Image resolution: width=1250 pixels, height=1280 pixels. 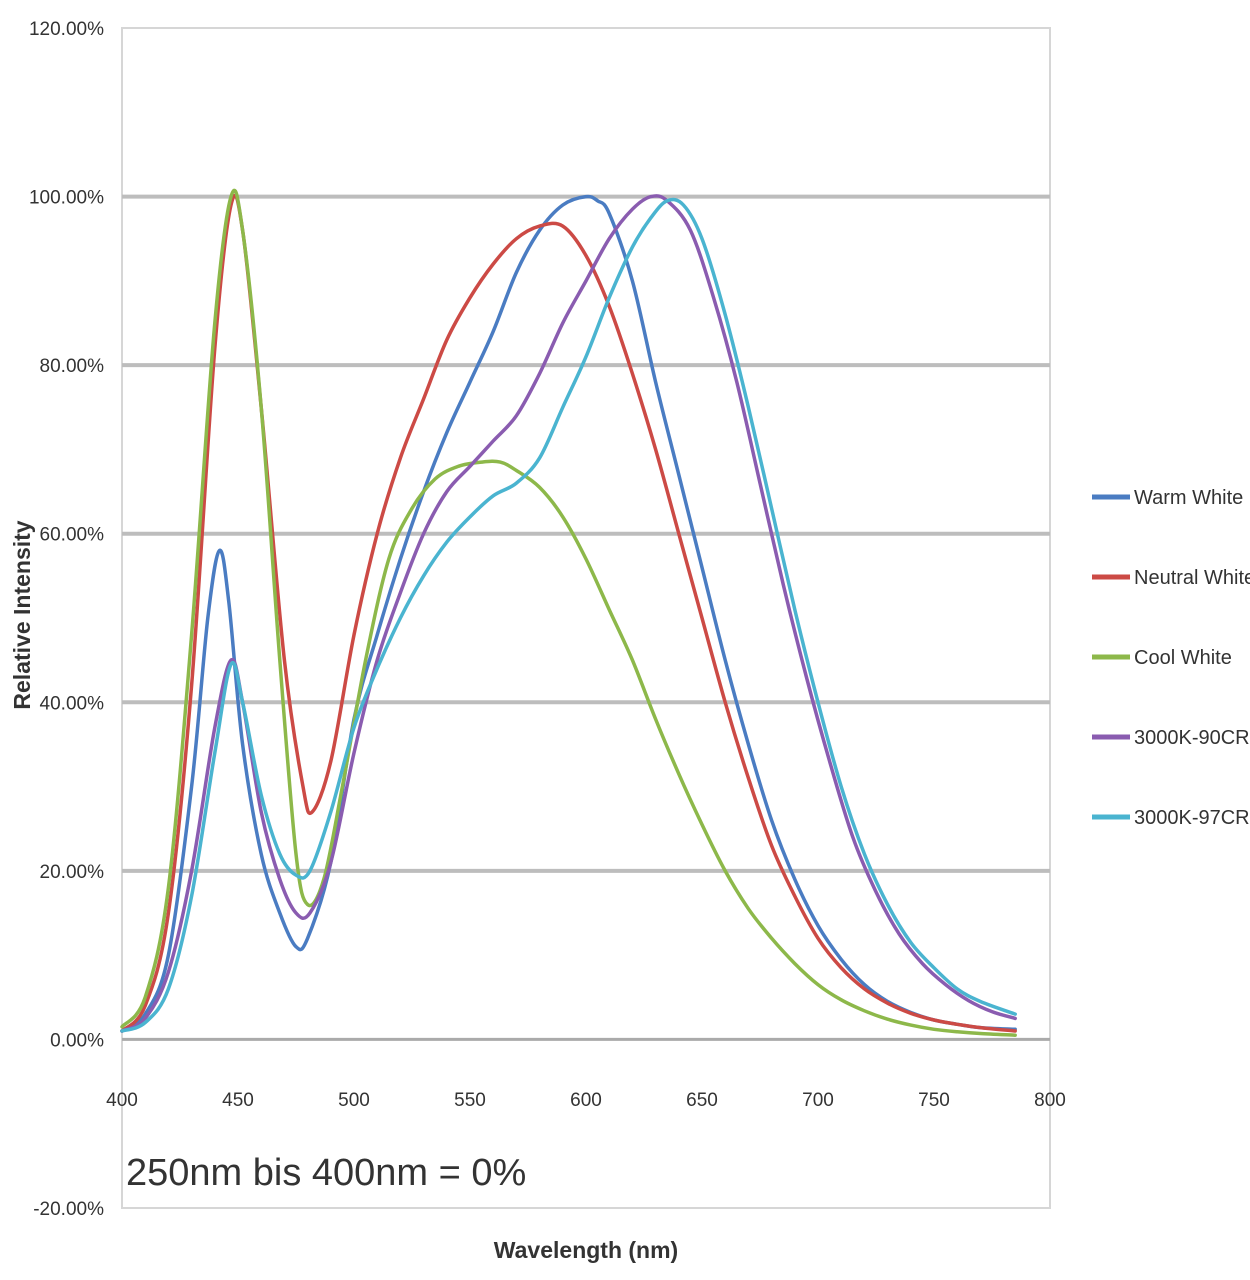 What do you see at coordinates (586, 1250) in the screenshot?
I see `x-axis-title: Wavelength (nm)` at bounding box center [586, 1250].